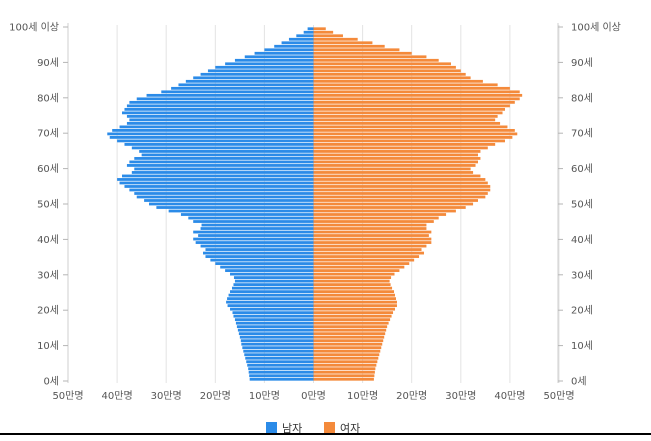 Image resolution: width=651 pixels, height=441 pixels. Describe the element at coordinates (329, 427) in the screenshot. I see `legend-swatch` at that location.